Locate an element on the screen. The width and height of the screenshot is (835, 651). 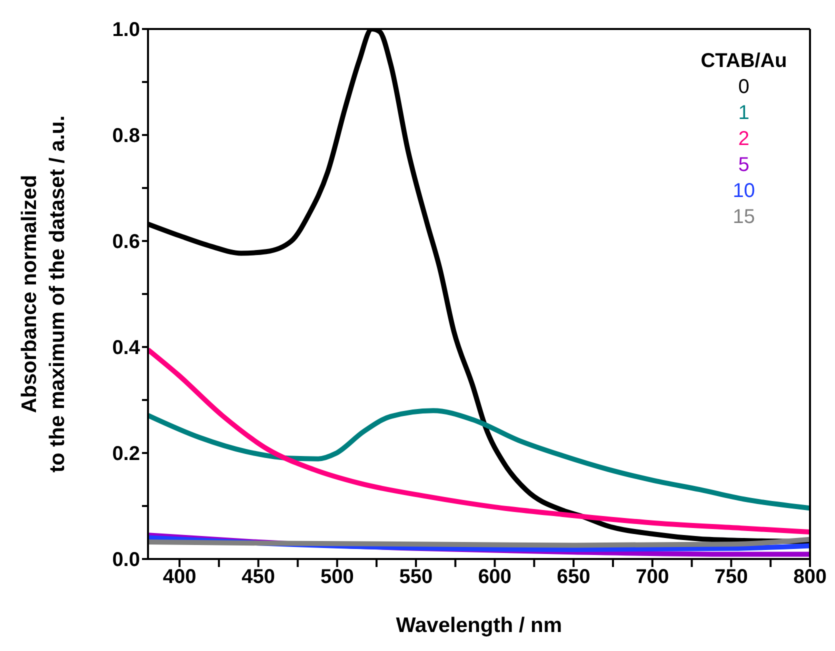
x-tick-label: 450 is located at coordinates (259, 577).